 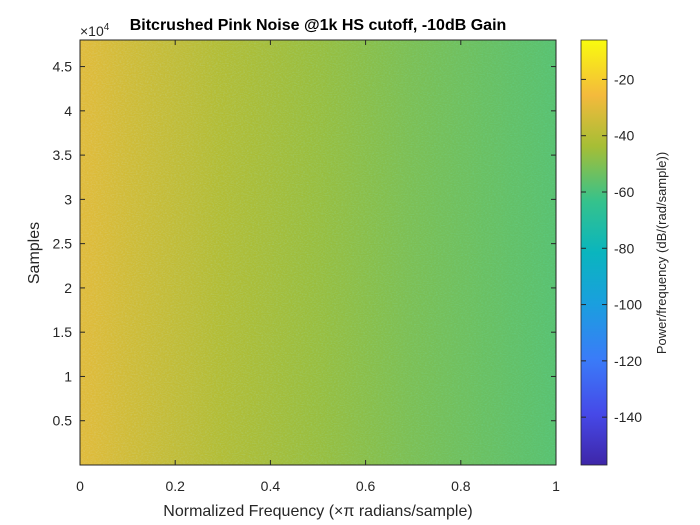 I want to click on colorbar-tick-label: -20, so click(x=624, y=79).